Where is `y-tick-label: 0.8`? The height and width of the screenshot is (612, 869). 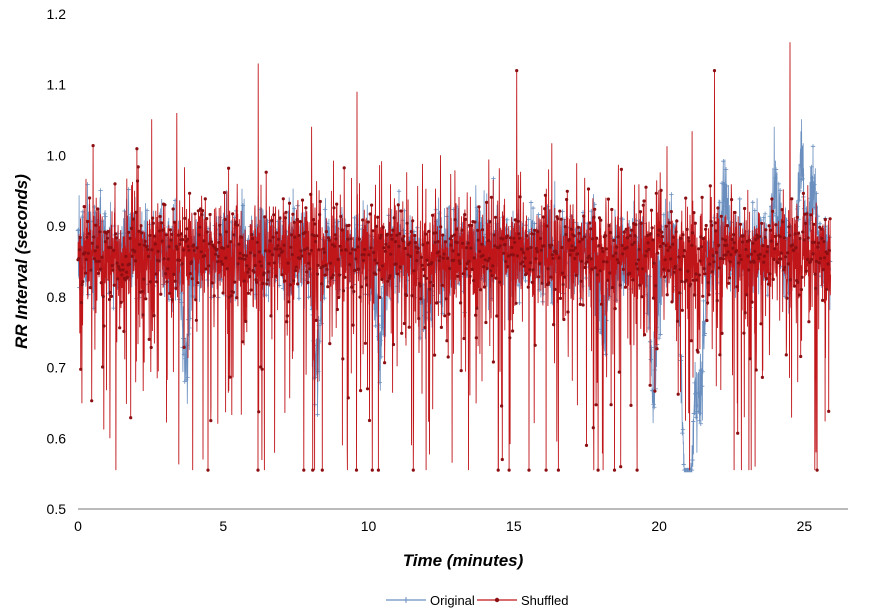
y-tick-label: 0.8 is located at coordinates (57, 297).